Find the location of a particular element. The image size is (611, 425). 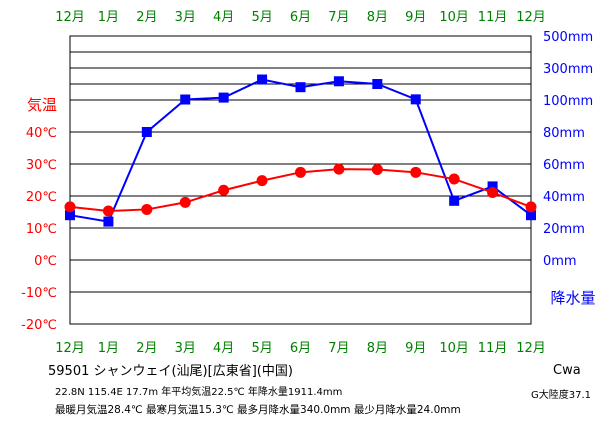

left-axis-ticks: 40℃ 30℃ 20℃ 10℃ 0℃ -10℃ -20℃ is located at coordinates (39, 229).